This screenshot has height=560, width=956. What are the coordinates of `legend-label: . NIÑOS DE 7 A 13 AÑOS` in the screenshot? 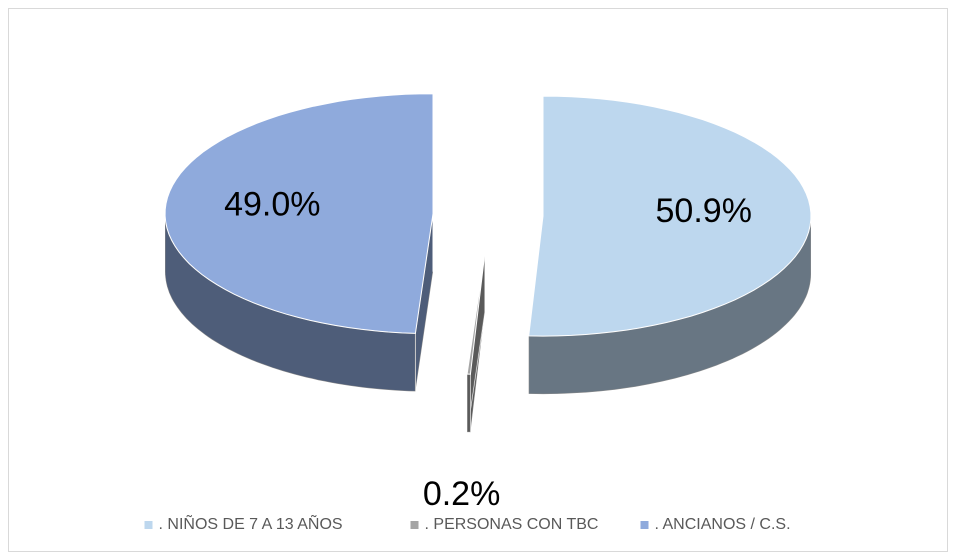 It's located at (251, 523).